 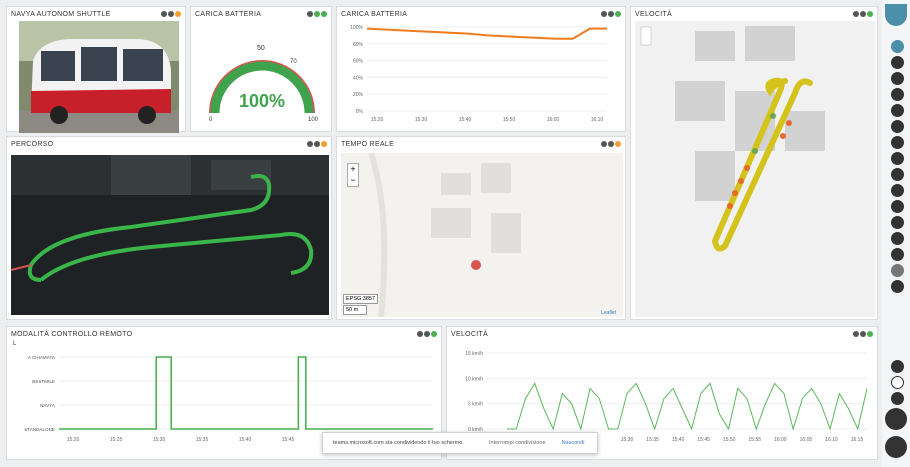 What do you see at coordinates (474, 354) in the screenshot?
I see `y-tick-label: 15 km/h` at bounding box center [474, 354].